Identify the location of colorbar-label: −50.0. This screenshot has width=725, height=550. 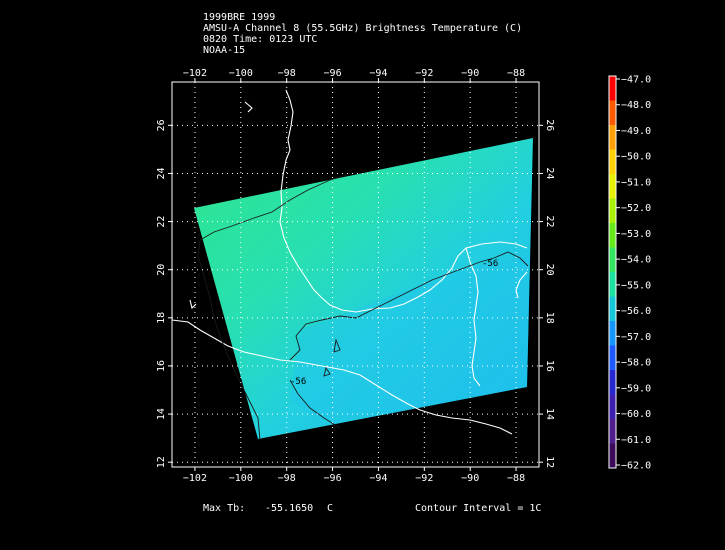
(636, 157).